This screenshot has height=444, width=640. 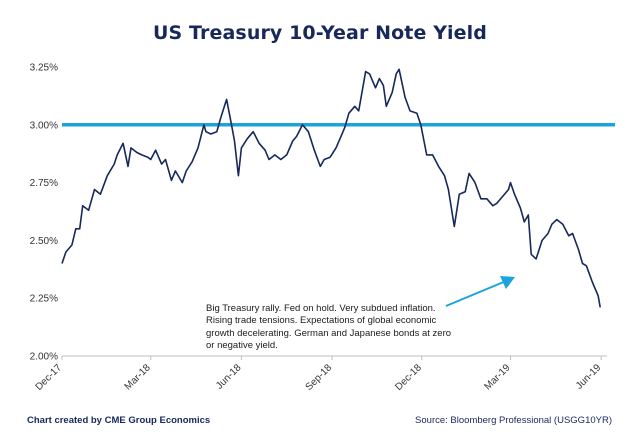 I want to click on annotation-arrow-head, so click(x=507, y=282).